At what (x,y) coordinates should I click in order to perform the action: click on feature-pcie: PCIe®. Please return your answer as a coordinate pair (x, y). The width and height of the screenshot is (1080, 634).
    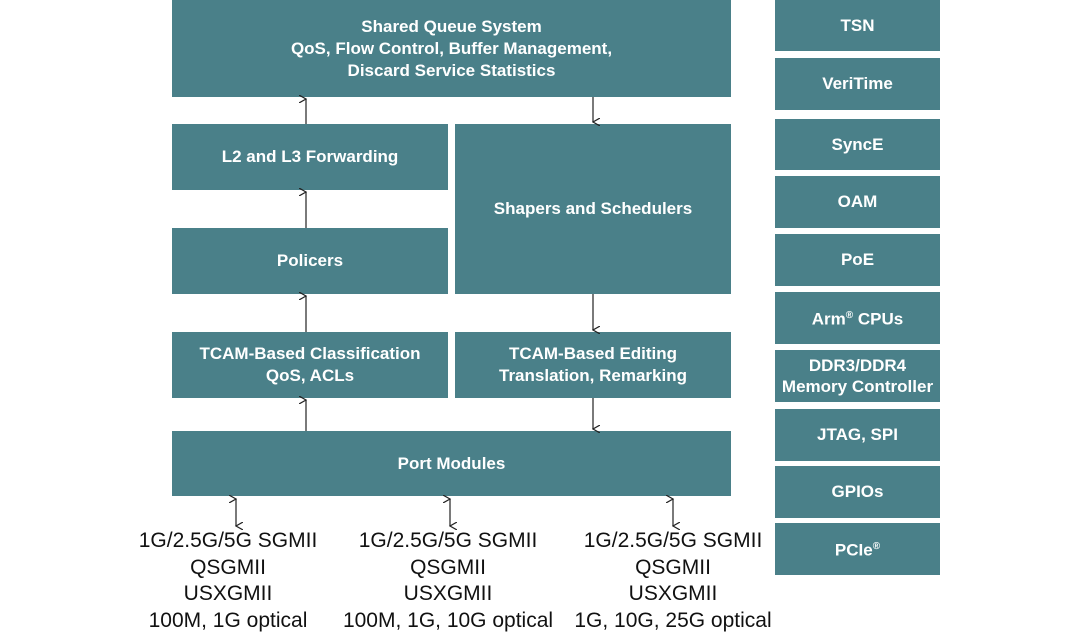
    Looking at the image, I should click on (857, 549).